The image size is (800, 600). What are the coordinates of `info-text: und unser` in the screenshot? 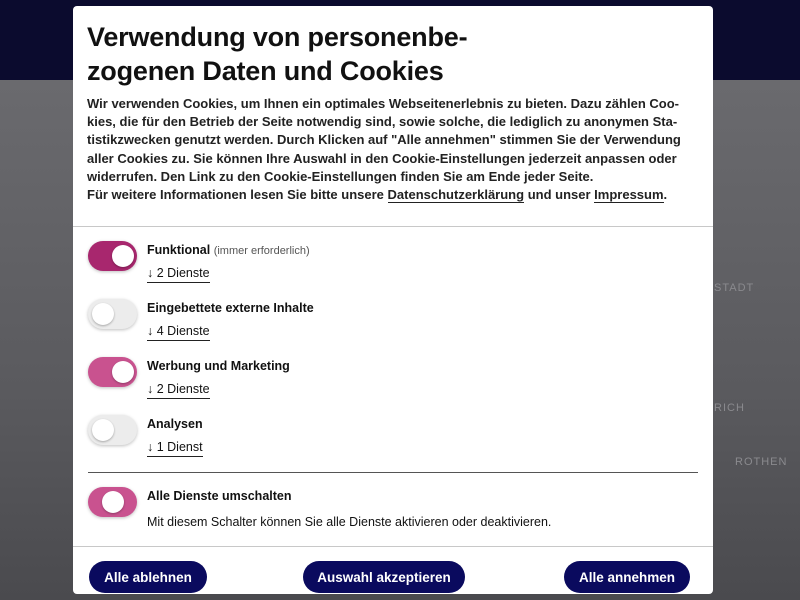 It's located at (559, 195).